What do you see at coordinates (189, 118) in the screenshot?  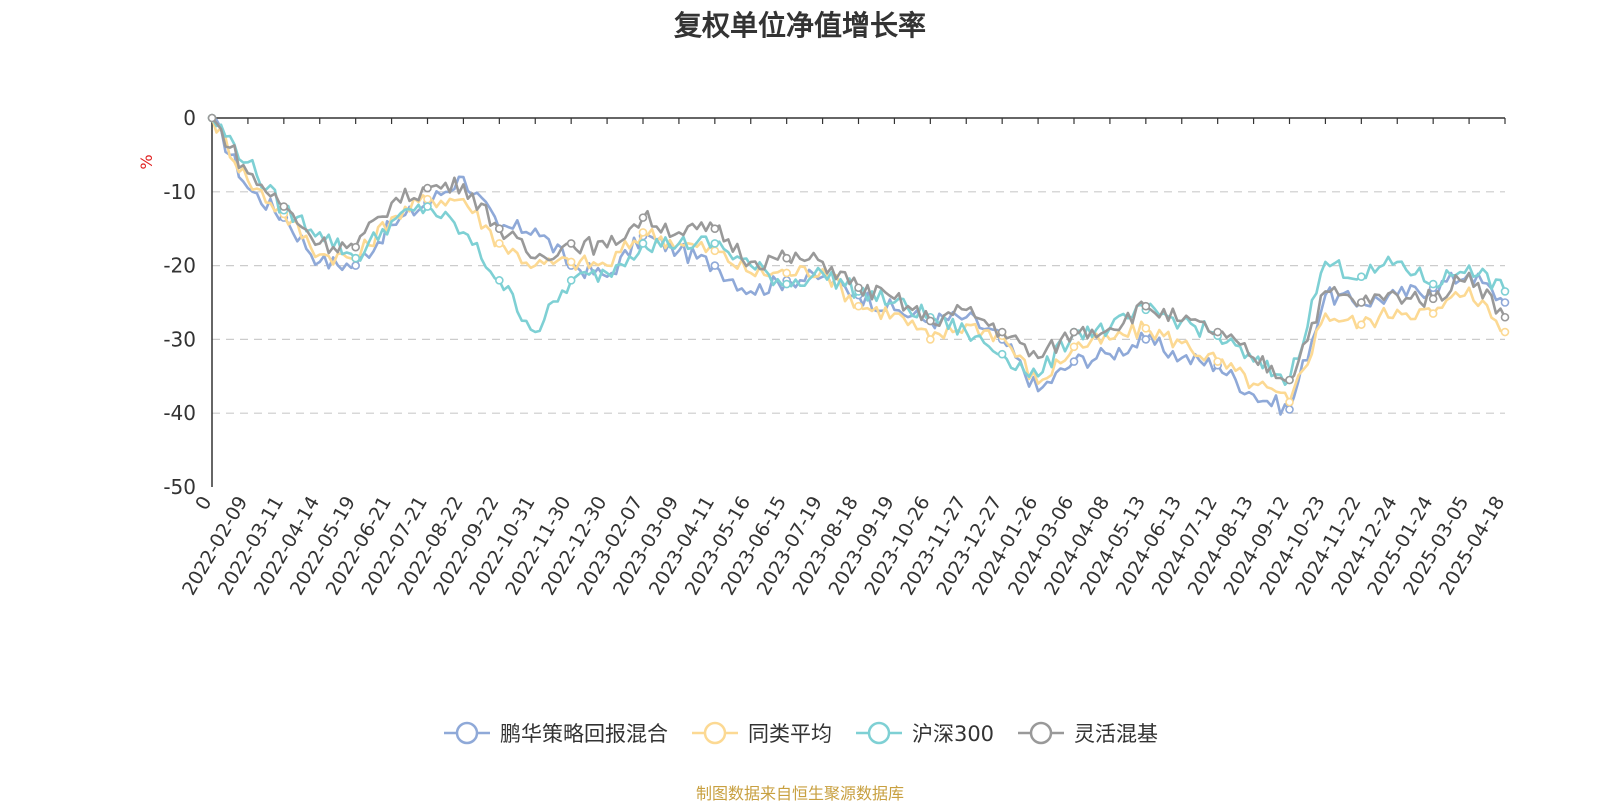 I see `y-tick-label: 0` at bounding box center [189, 118].